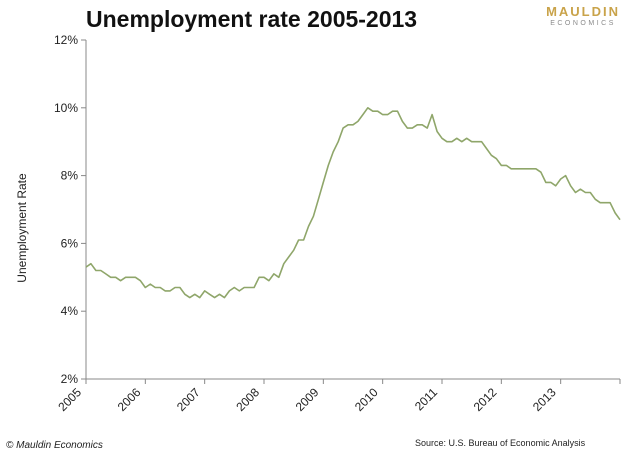  I want to click on y-tick-label: 12%, so click(66, 40).